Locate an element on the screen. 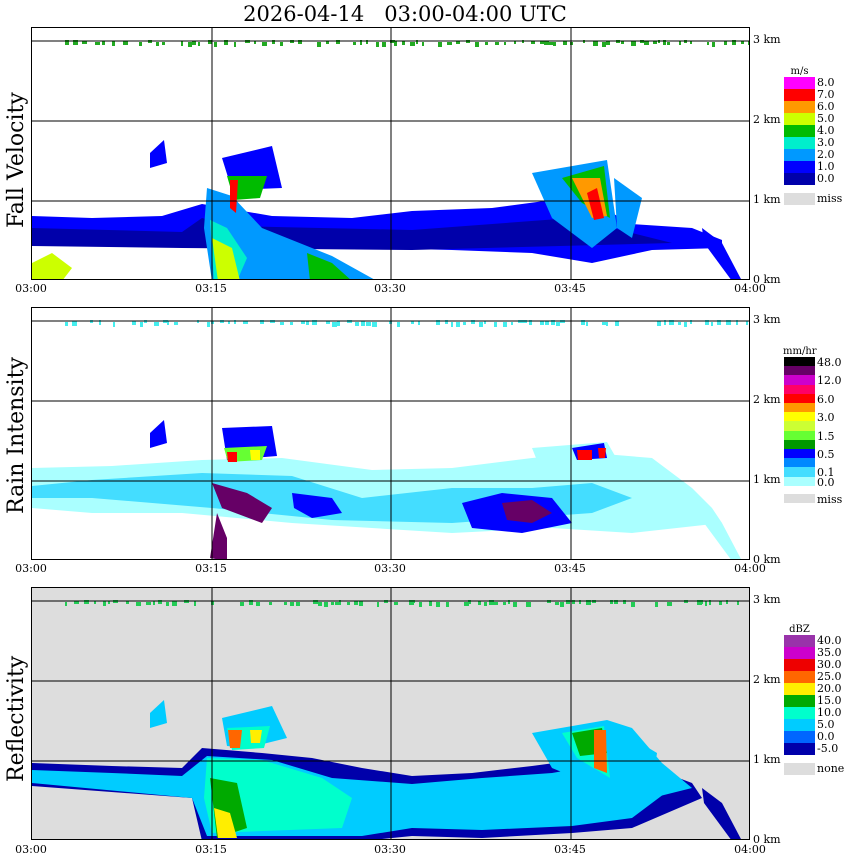  ylabel-rain-intensity: Rain Intensity is located at coordinates (16, 435).